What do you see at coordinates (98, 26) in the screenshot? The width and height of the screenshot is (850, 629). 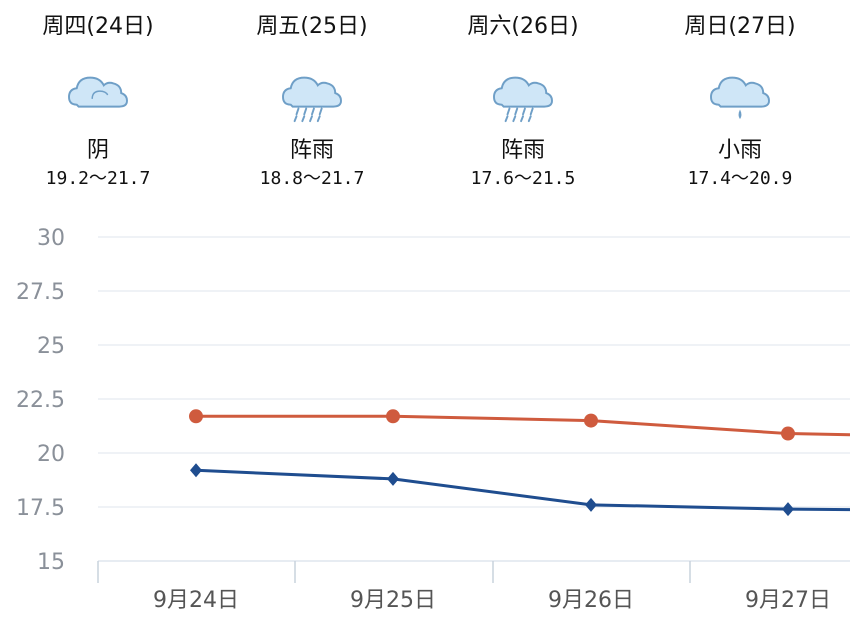 I see `day-header: 周四(24日)` at bounding box center [98, 26].